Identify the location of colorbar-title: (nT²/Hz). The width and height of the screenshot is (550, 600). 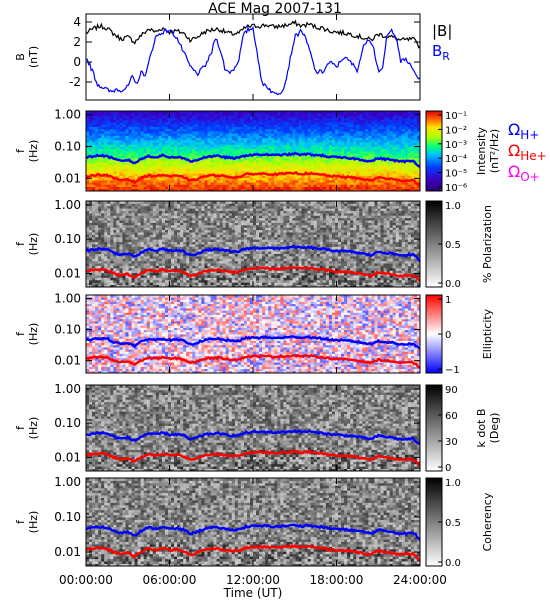
(494, 151).